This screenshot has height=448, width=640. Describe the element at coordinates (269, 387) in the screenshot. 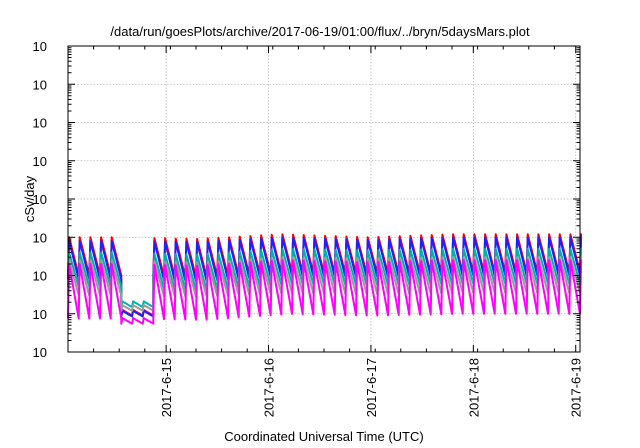

I see `x-tick-label: 2017-6-16` at that location.